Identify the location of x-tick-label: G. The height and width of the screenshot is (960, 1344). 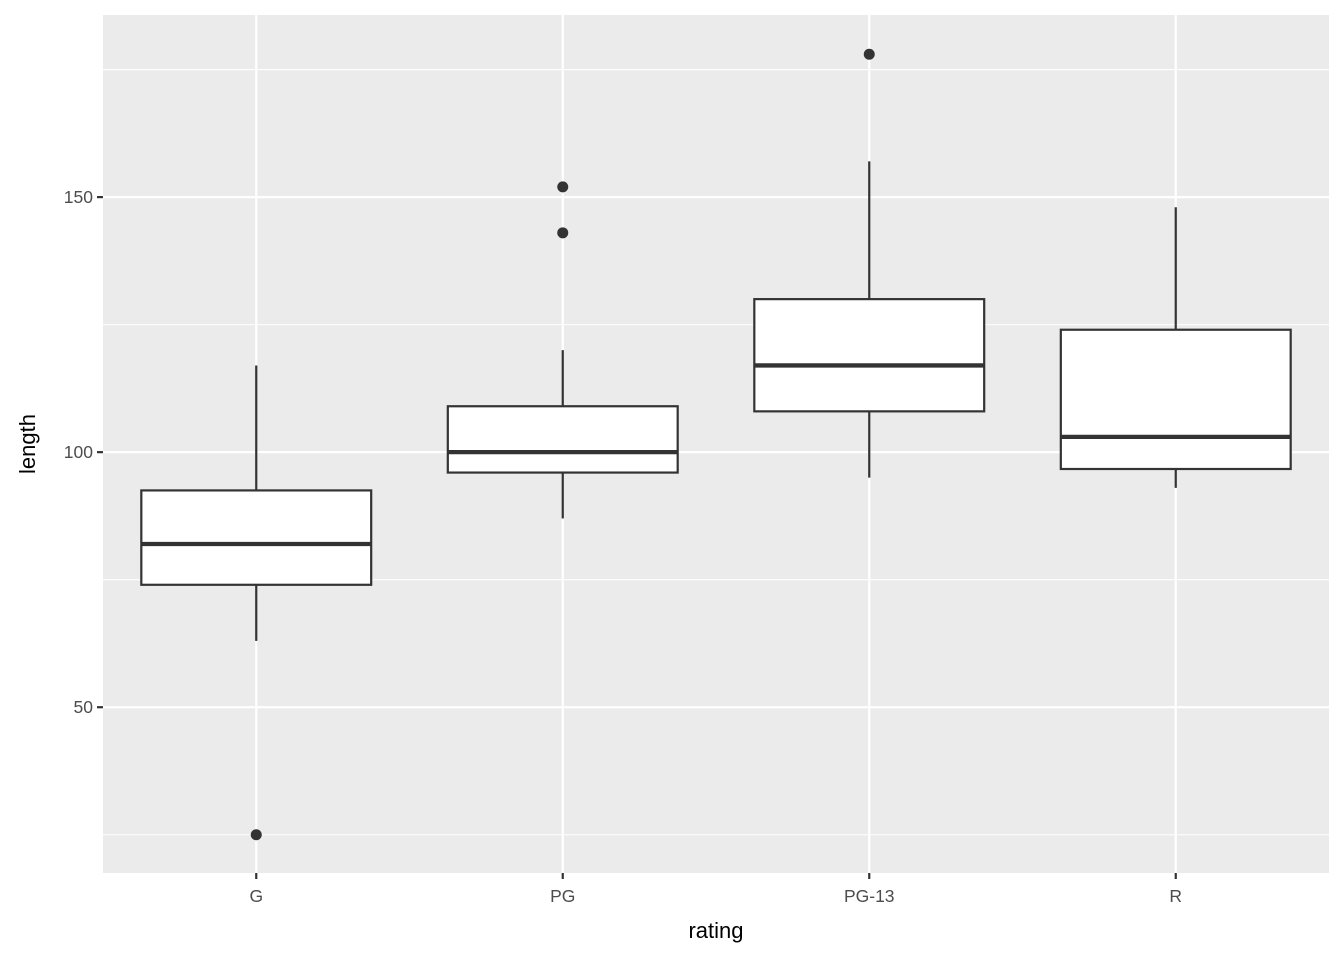
(256, 896).